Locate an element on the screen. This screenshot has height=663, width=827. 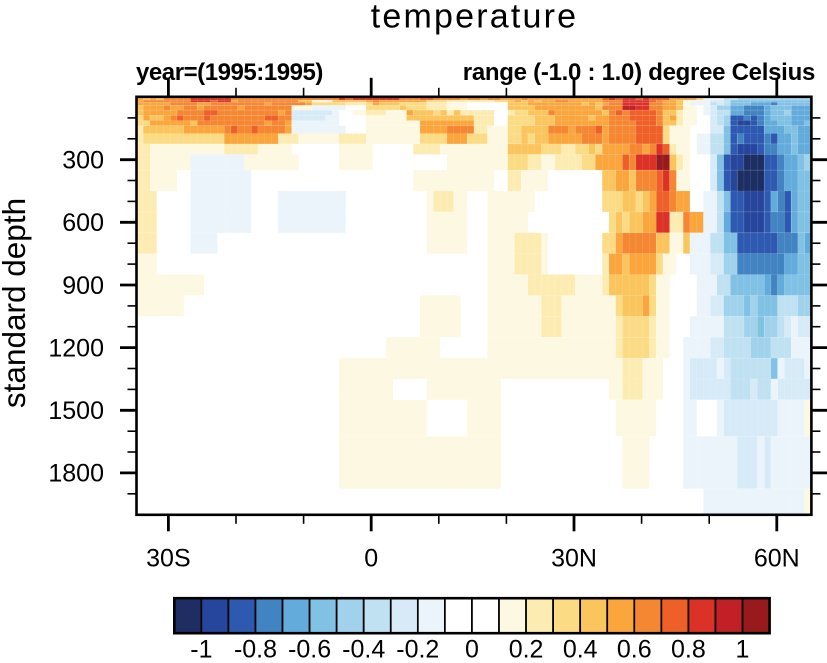
svg-text: 1800 is located at coordinates (76, 474).